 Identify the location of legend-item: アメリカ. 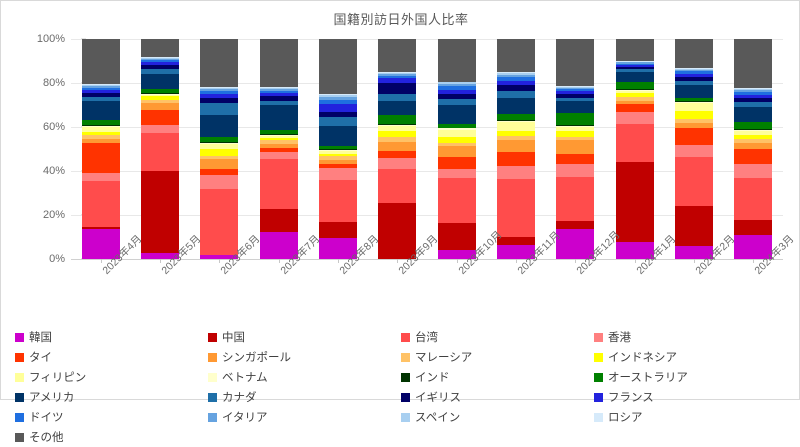
(111, 397).